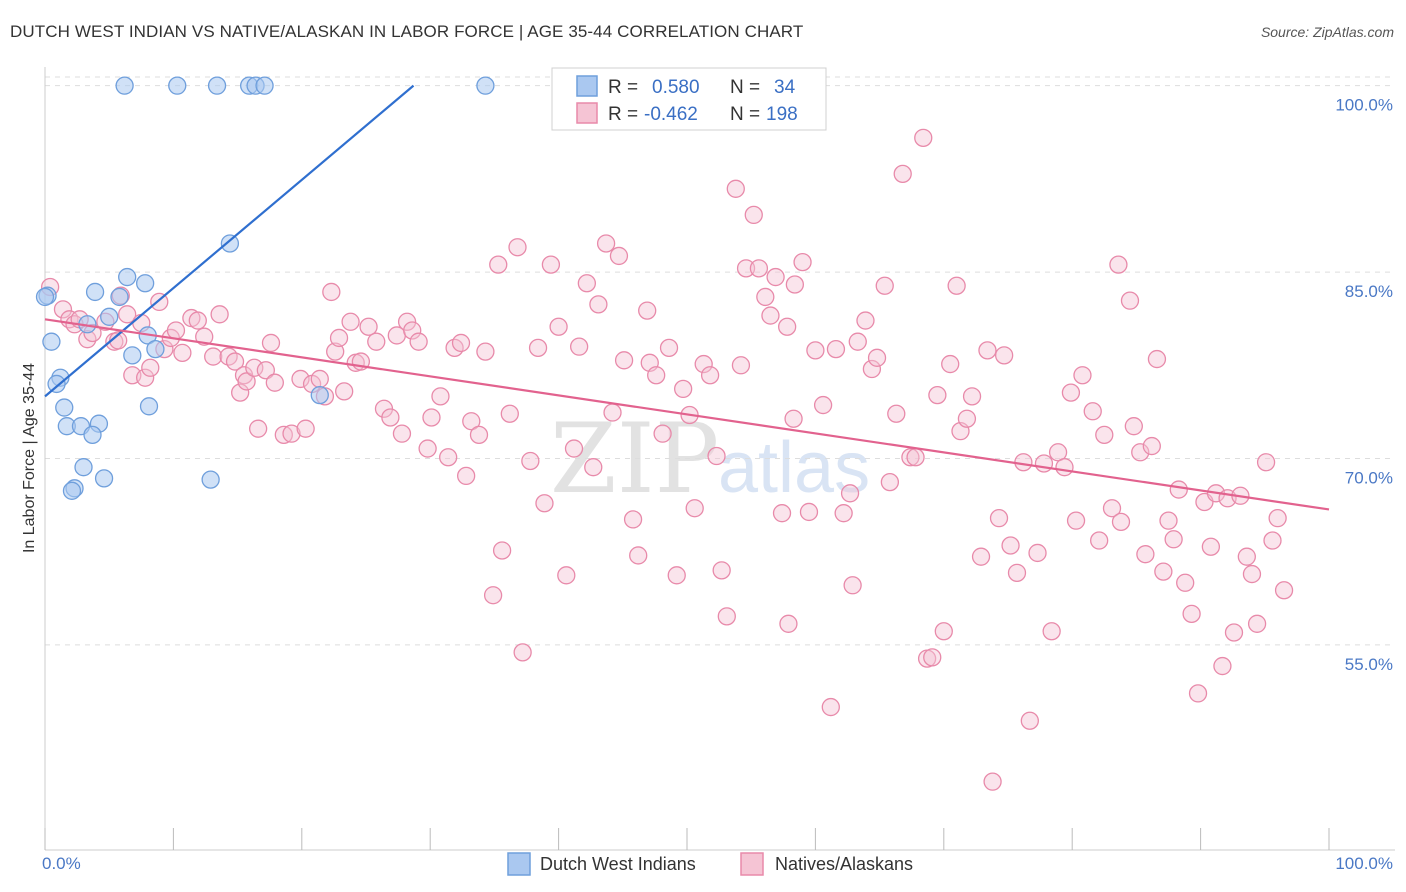 This screenshot has width=1406, height=892. I want to click on legend-n-value-1: 34, so click(785, 87).